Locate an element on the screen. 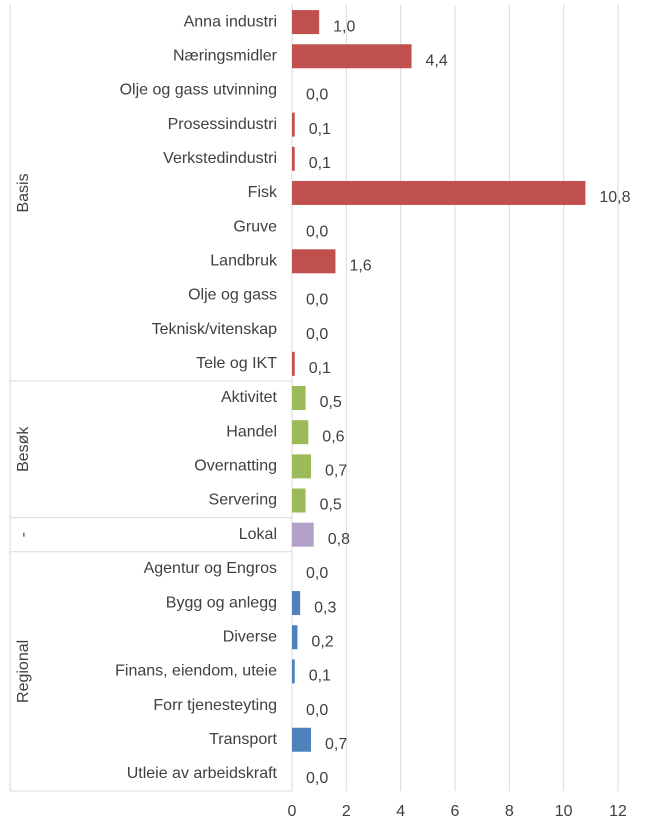 The image size is (657, 830). y-tick-label: Bygg og anlegg is located at coordinates (221, 602).